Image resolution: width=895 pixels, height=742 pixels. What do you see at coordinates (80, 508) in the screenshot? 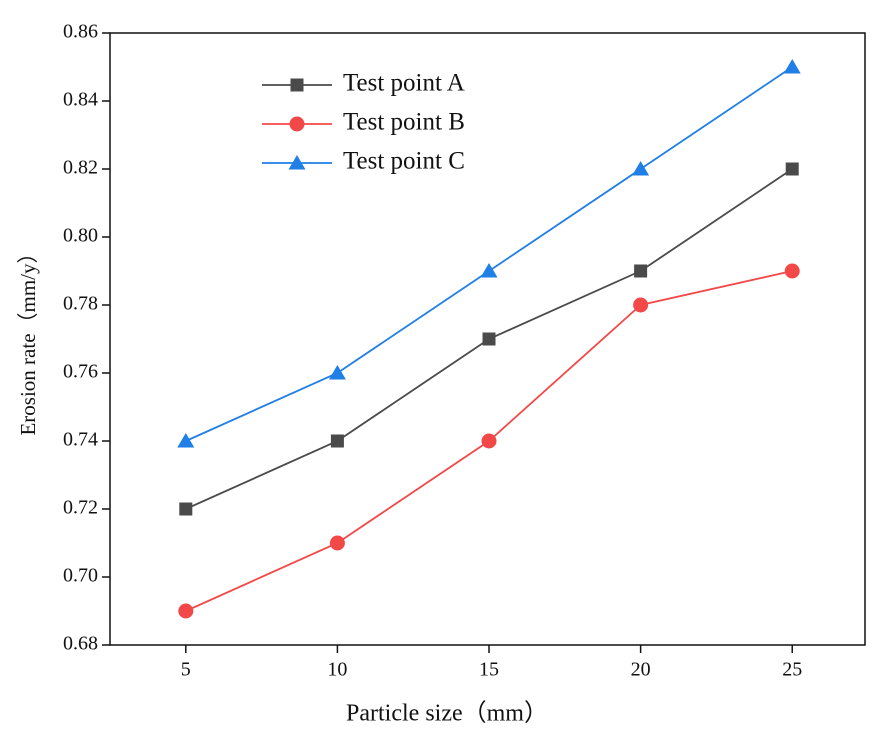
I see `y-tick-label: 0.72` at bounding box center [80, 508].